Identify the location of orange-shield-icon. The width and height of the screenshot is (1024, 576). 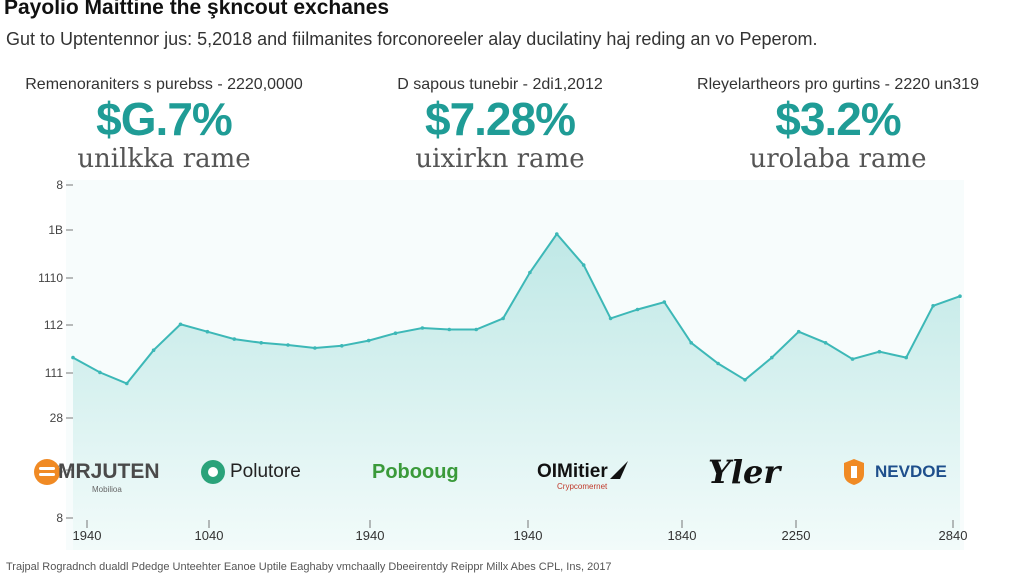
(854, 472).